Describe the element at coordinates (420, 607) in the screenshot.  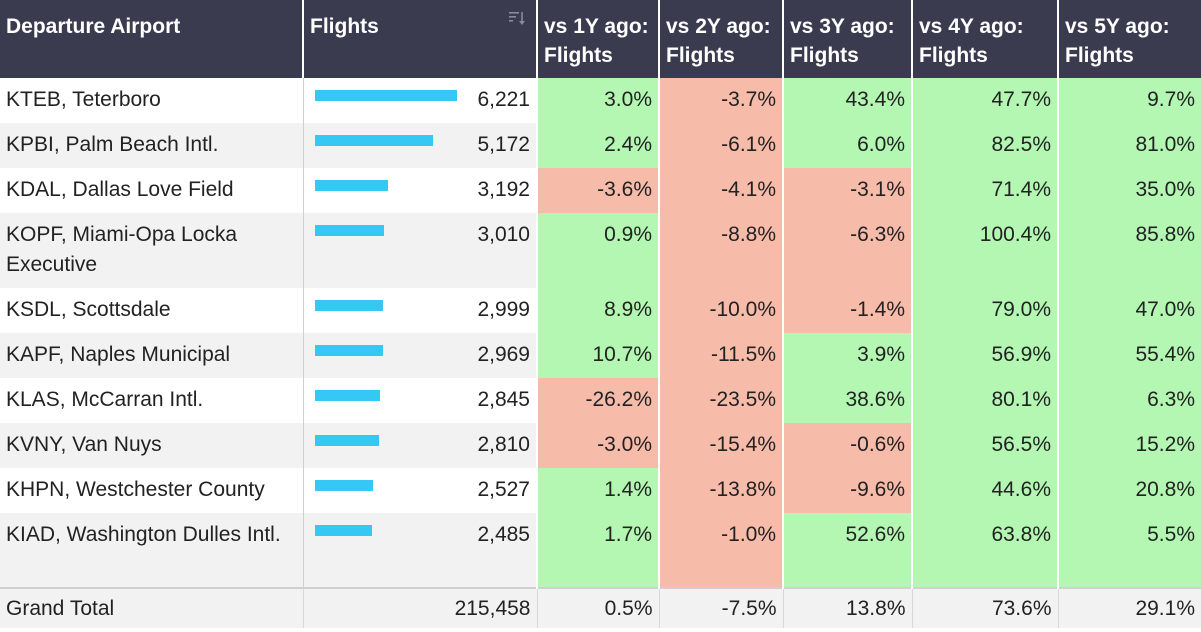
I see `grand-total-flights: 215,458` at that location.